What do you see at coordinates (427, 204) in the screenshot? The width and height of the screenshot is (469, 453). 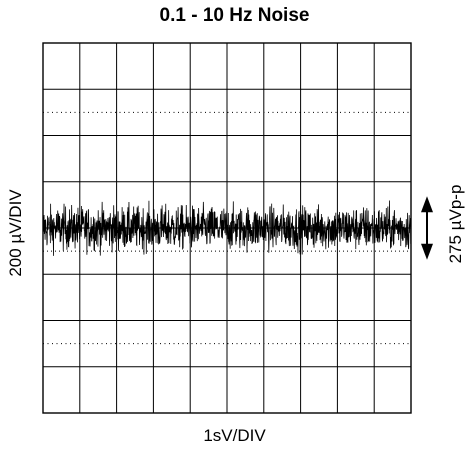 I see `arrow-head-up` at bounding box center [427, 204].